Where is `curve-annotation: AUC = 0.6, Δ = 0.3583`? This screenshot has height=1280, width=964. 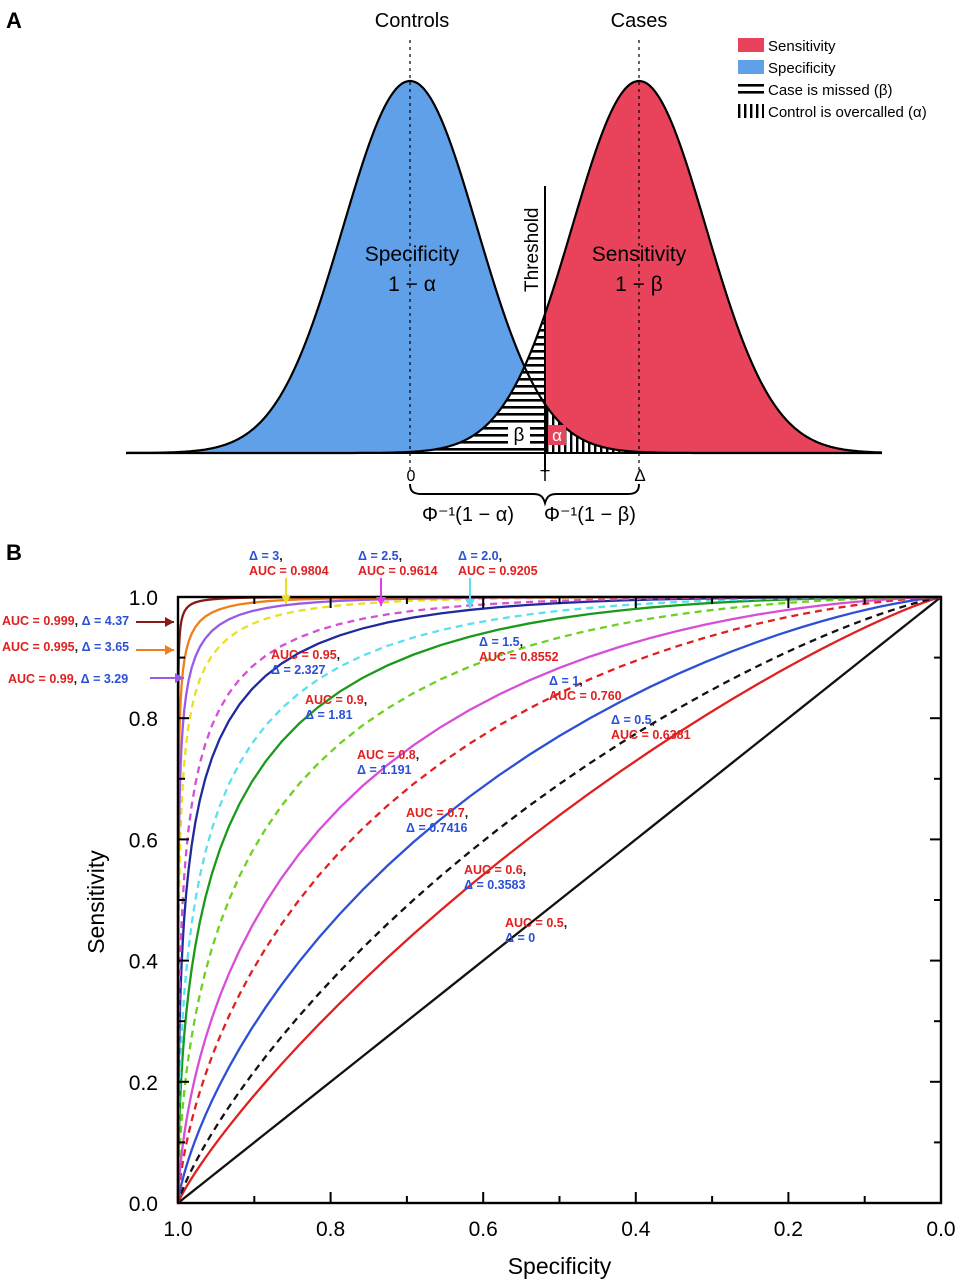
curve-annotation: AUC = 0.6, Δ = 0.3583 is located at coordinates (495, 877).